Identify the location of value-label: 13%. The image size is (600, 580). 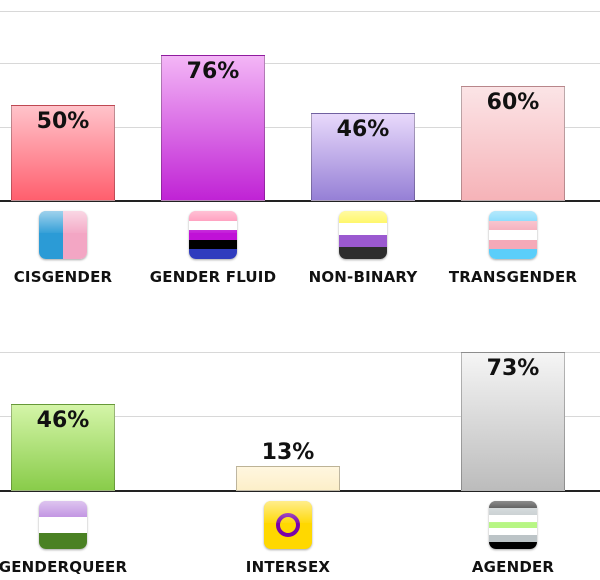
(288, 452).